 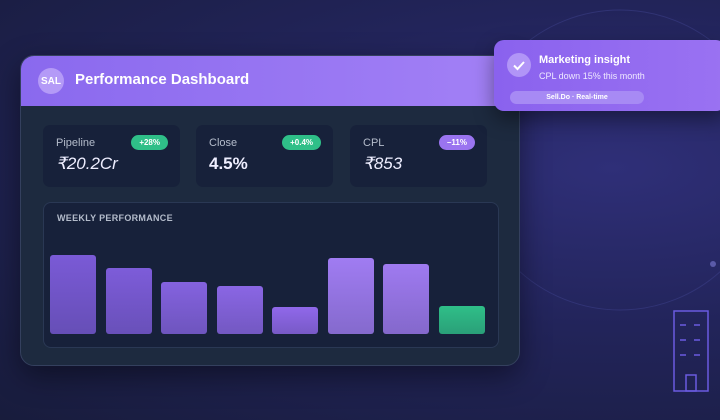 What do you see at coordinates (223, 143) in the screenshot?
I see `kpi-label: Close` at bounding box center [223, 143].